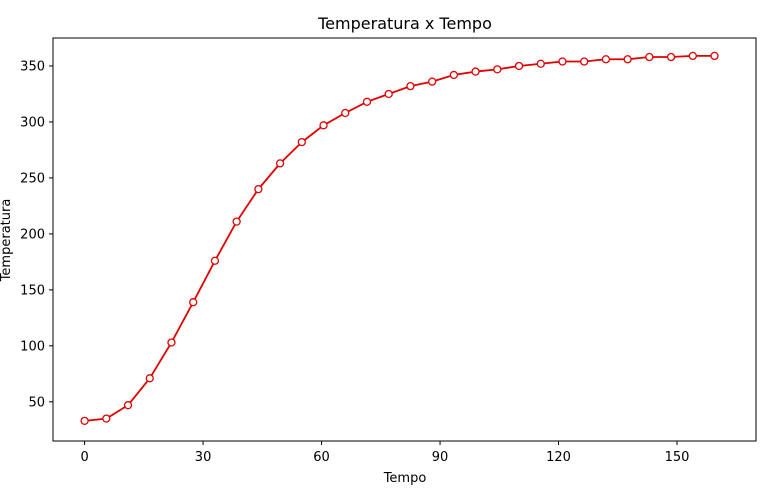 The width and height of the screenshot is (768, 500). Describe the element at coordinates (558, 457) in the screenshot. I see `x-tick-label: 120` at that location.